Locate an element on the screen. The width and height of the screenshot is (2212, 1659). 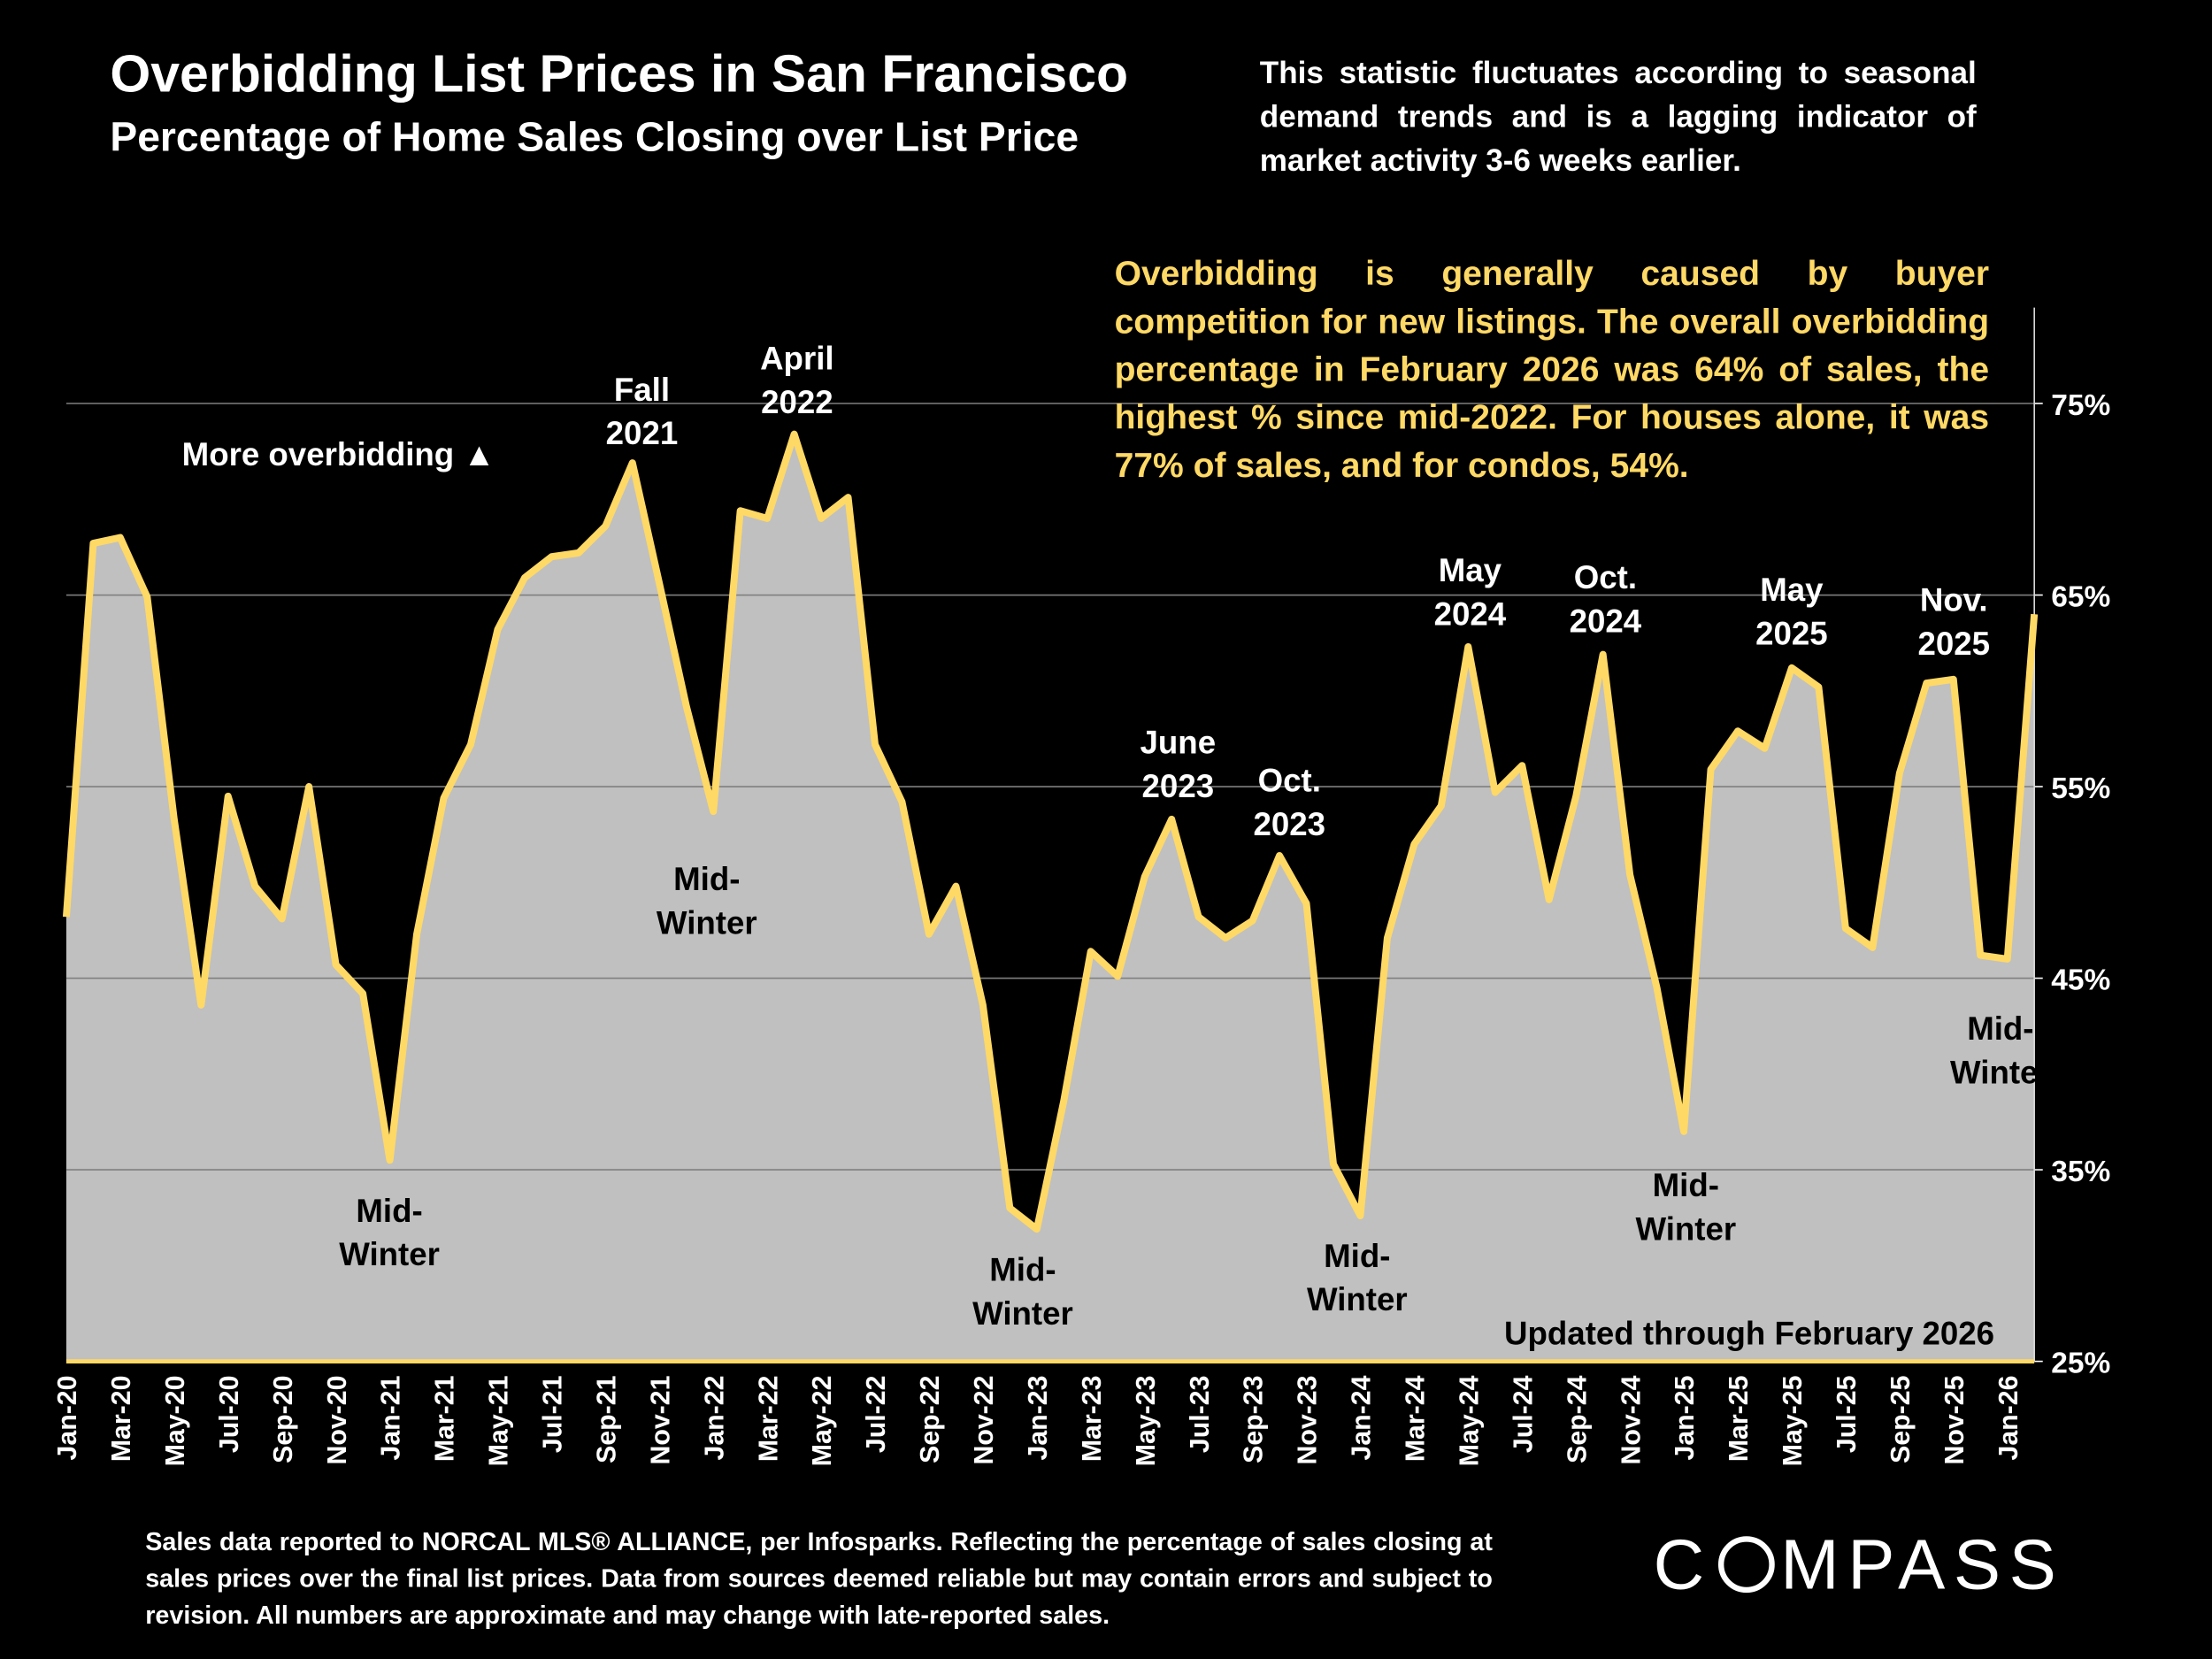
x-tick-label: Mar-21 is located at coordinates (446, 1420).